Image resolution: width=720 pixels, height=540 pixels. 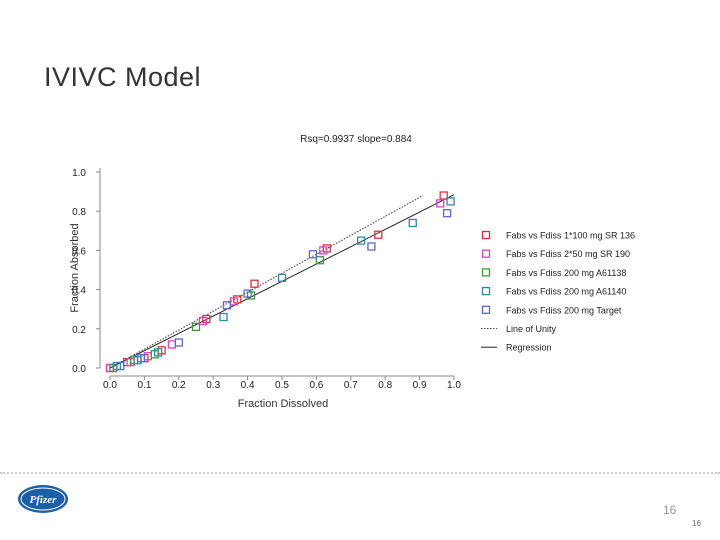 I want to click on y-tick-label: 0.6, so click(x=79, y=251).